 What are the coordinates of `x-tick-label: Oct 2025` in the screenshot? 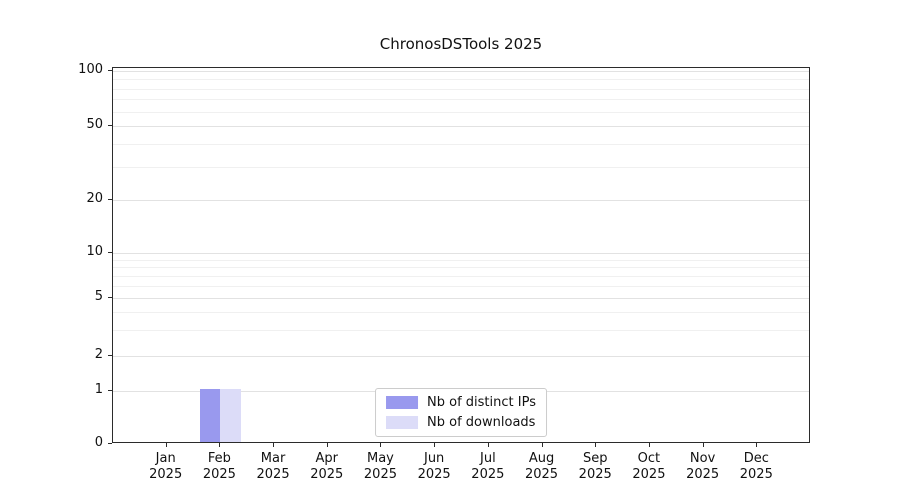 It's located at (649, 467).